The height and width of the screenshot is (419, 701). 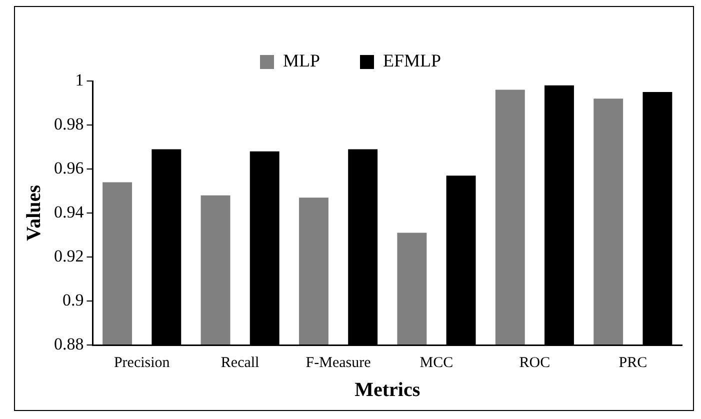 I want to click on y-axis-title: Values, so click(x=34, y=212).